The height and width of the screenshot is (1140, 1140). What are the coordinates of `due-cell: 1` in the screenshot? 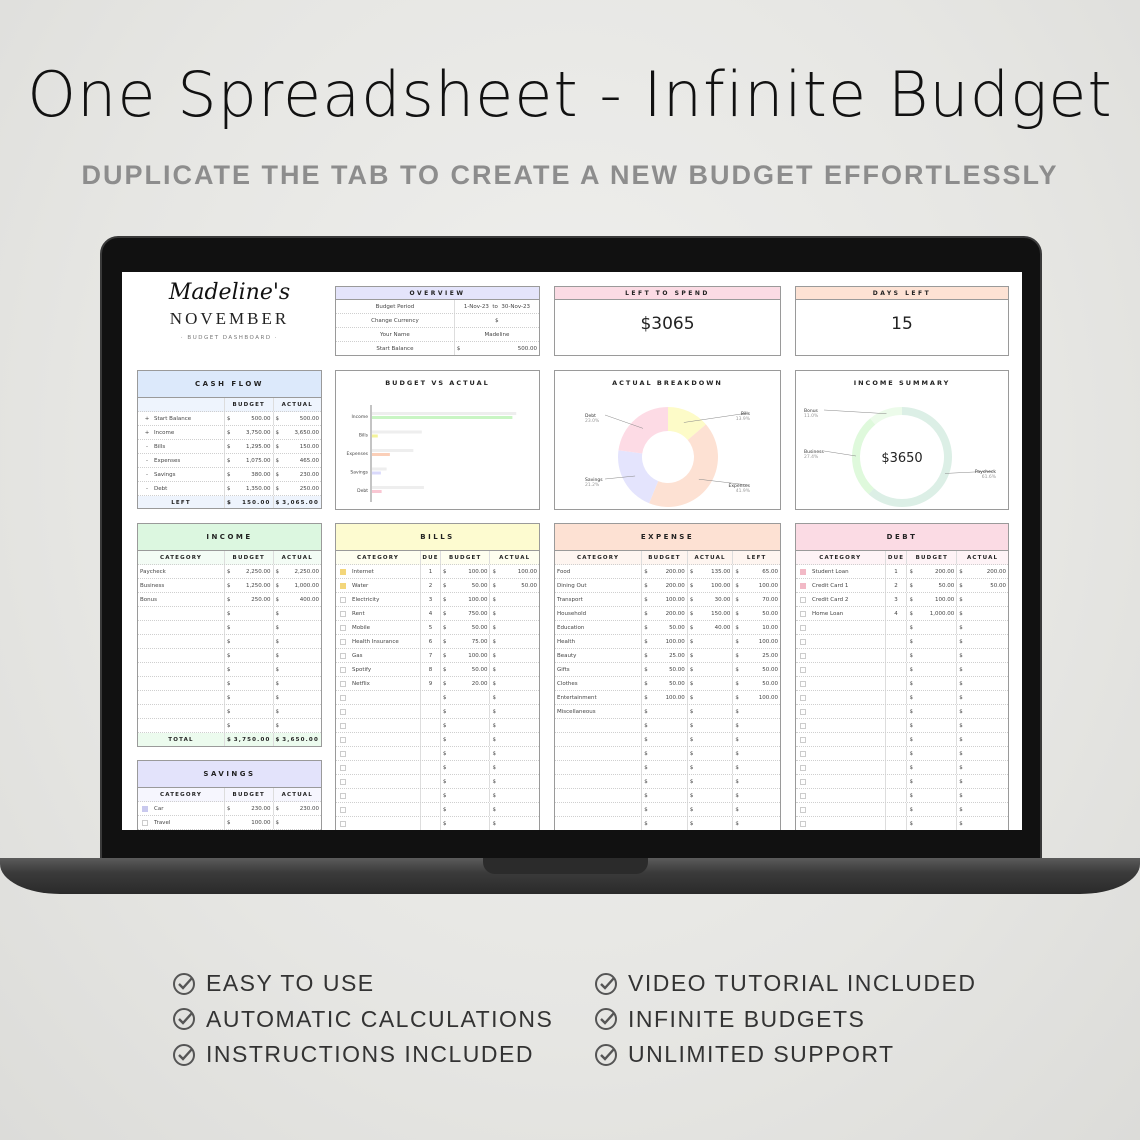 It's located at (897, 571).